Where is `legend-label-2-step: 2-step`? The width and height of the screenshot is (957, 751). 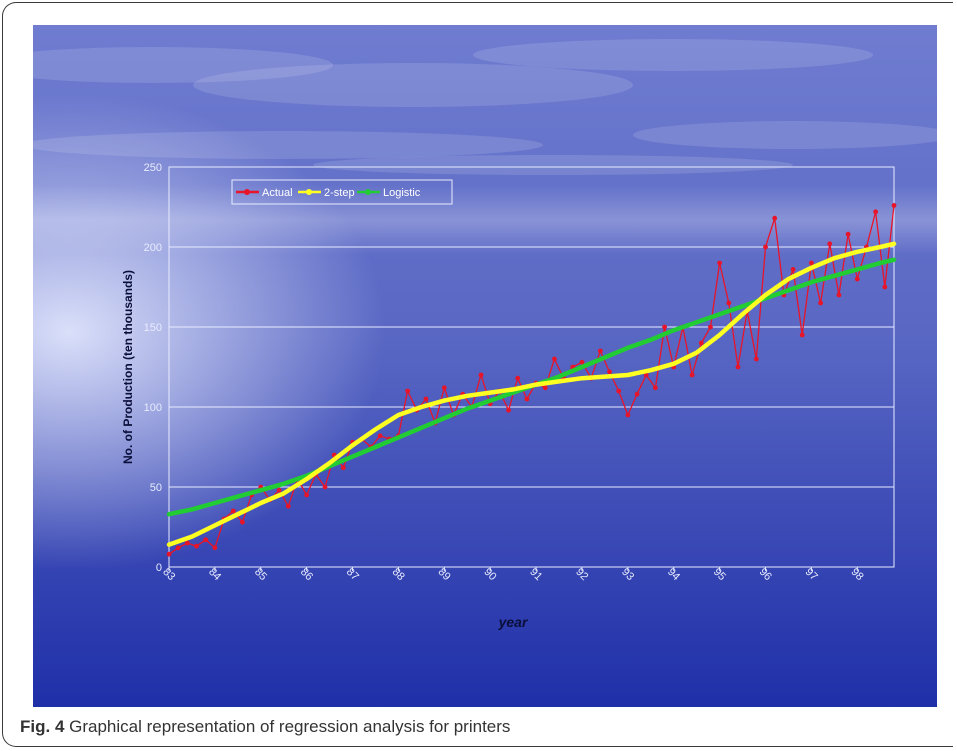 legend-label-2-step: 2-step is located at coordinates (339, 193).